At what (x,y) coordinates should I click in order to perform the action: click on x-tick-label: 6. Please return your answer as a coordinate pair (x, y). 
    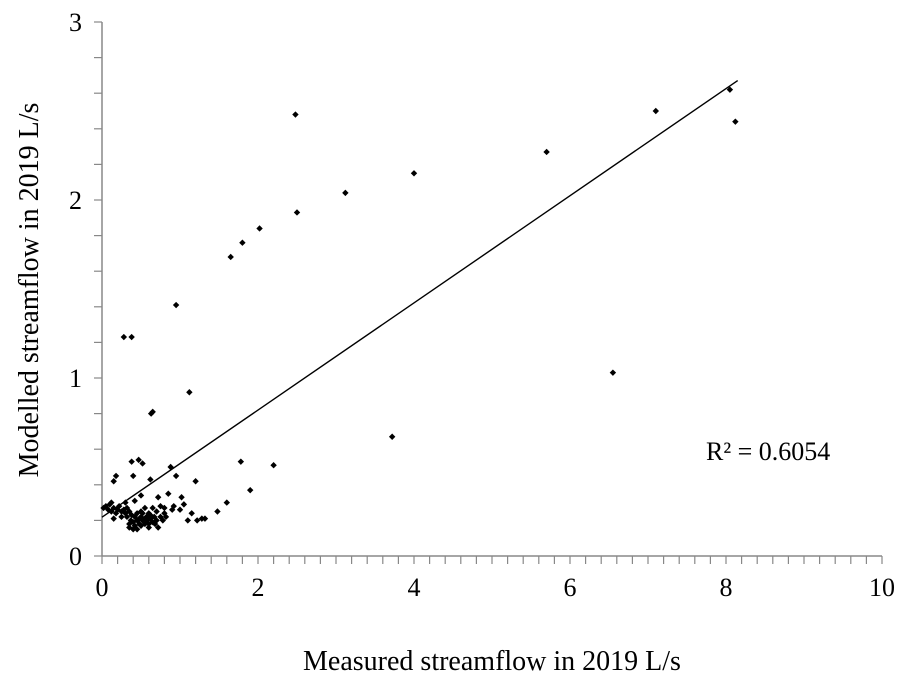
    Looking at the image, I should click on (570, 587).